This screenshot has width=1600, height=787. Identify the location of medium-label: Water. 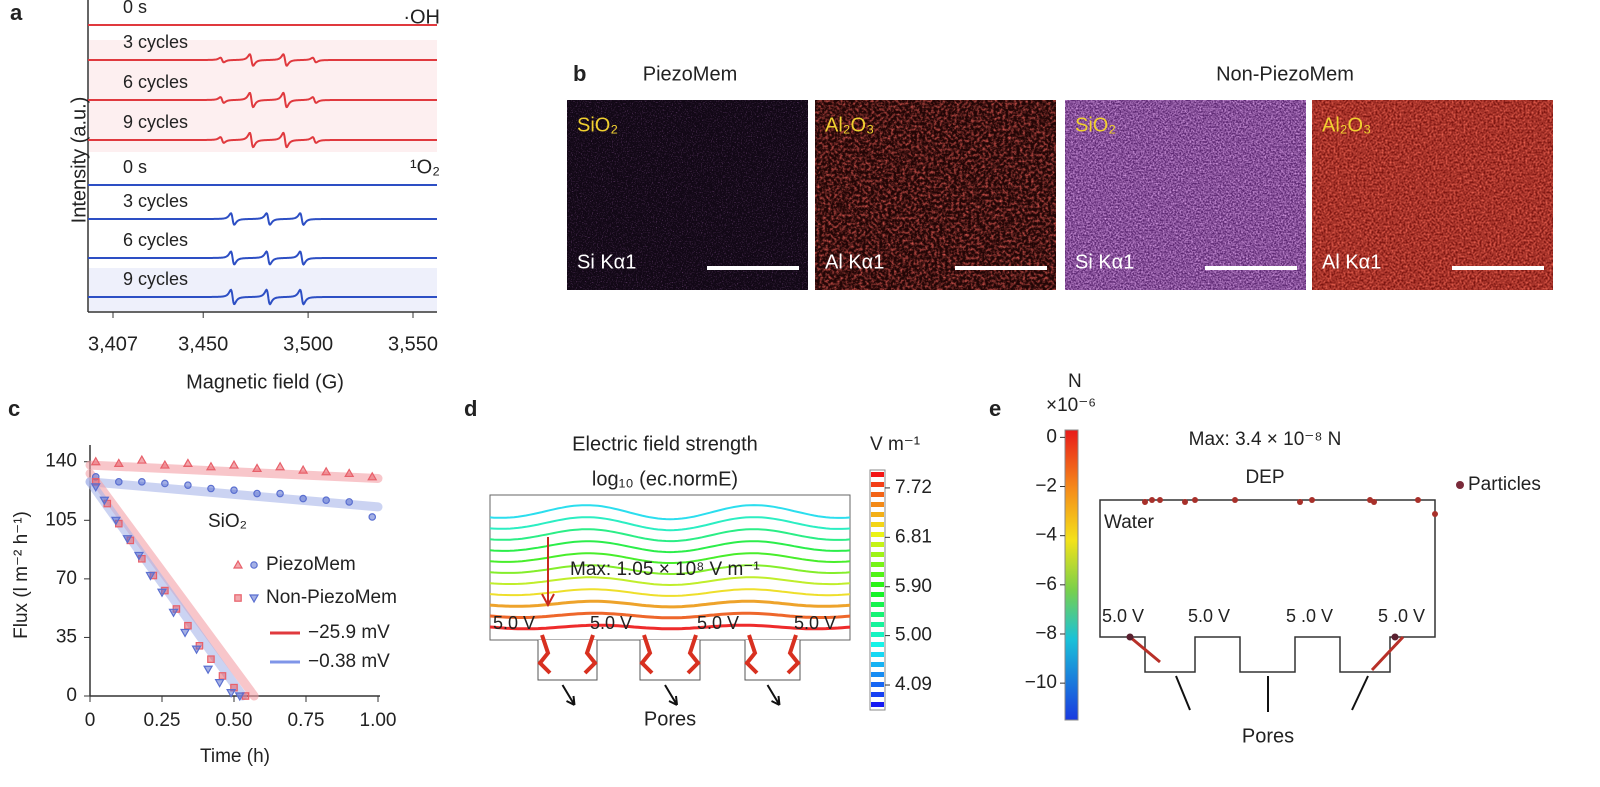
(1129, 522).